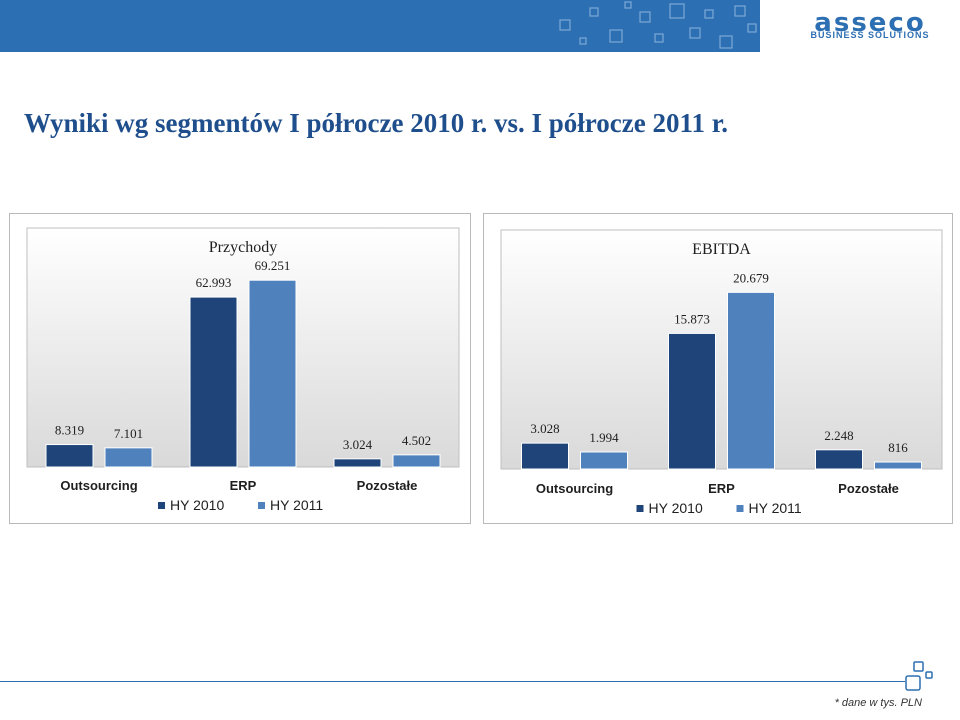 The width and height of the screenshot is (960, 720). What do you see at coordinates (870, 23) in the screenshot?
I see `company-logo: asseco` at bounding box center [870, 23].